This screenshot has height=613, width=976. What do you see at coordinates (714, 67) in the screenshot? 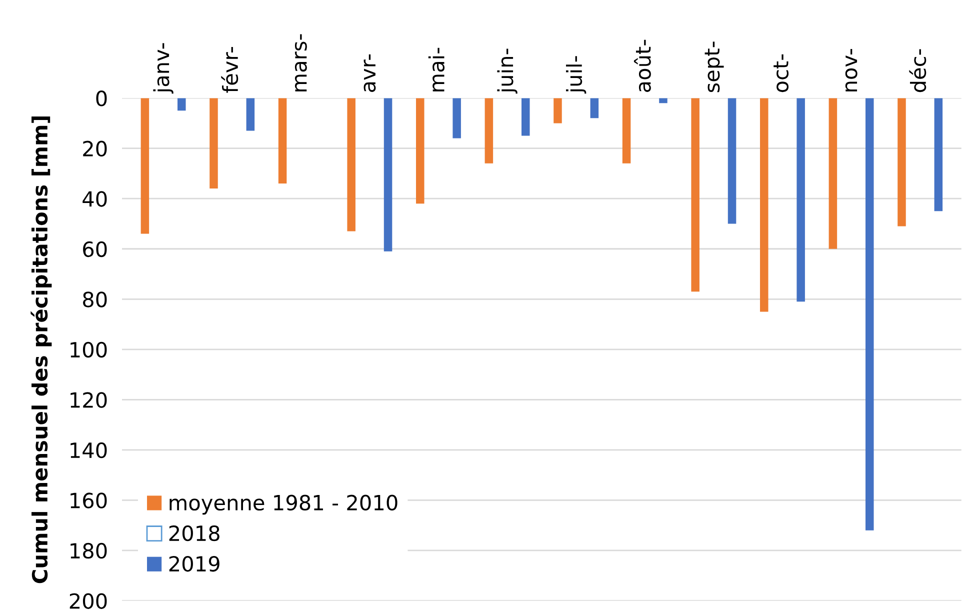
I see `x-tick-label: sept-` at bounding box center [714, 67].